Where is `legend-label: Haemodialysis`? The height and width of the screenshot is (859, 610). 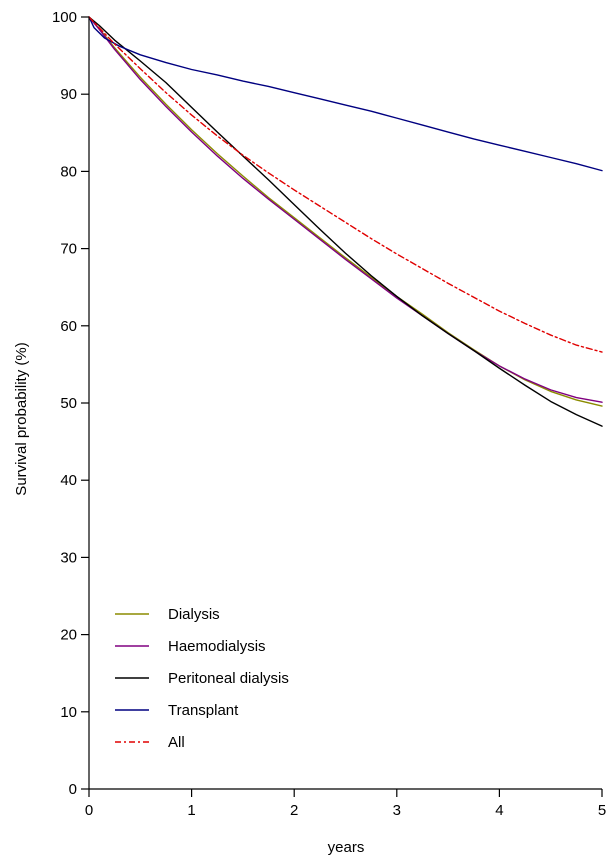 legend-label: Haemodialysis is located at coordinates (217, 646).